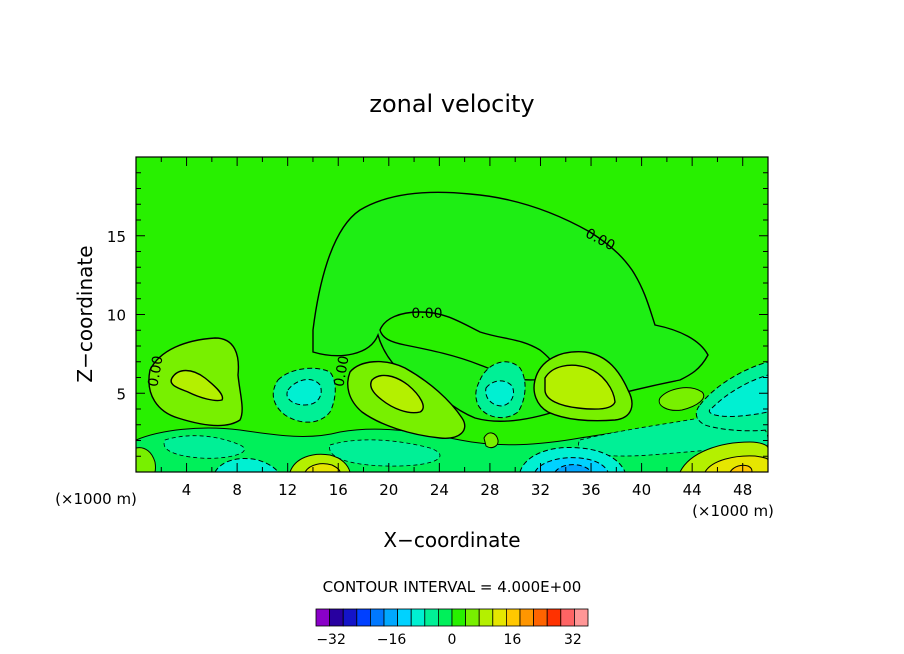 This screenshot has width=904, height=654. Describe the element at coordinates (237, 490) in the screenshot. I see `x-tick-label: 8` at that location.